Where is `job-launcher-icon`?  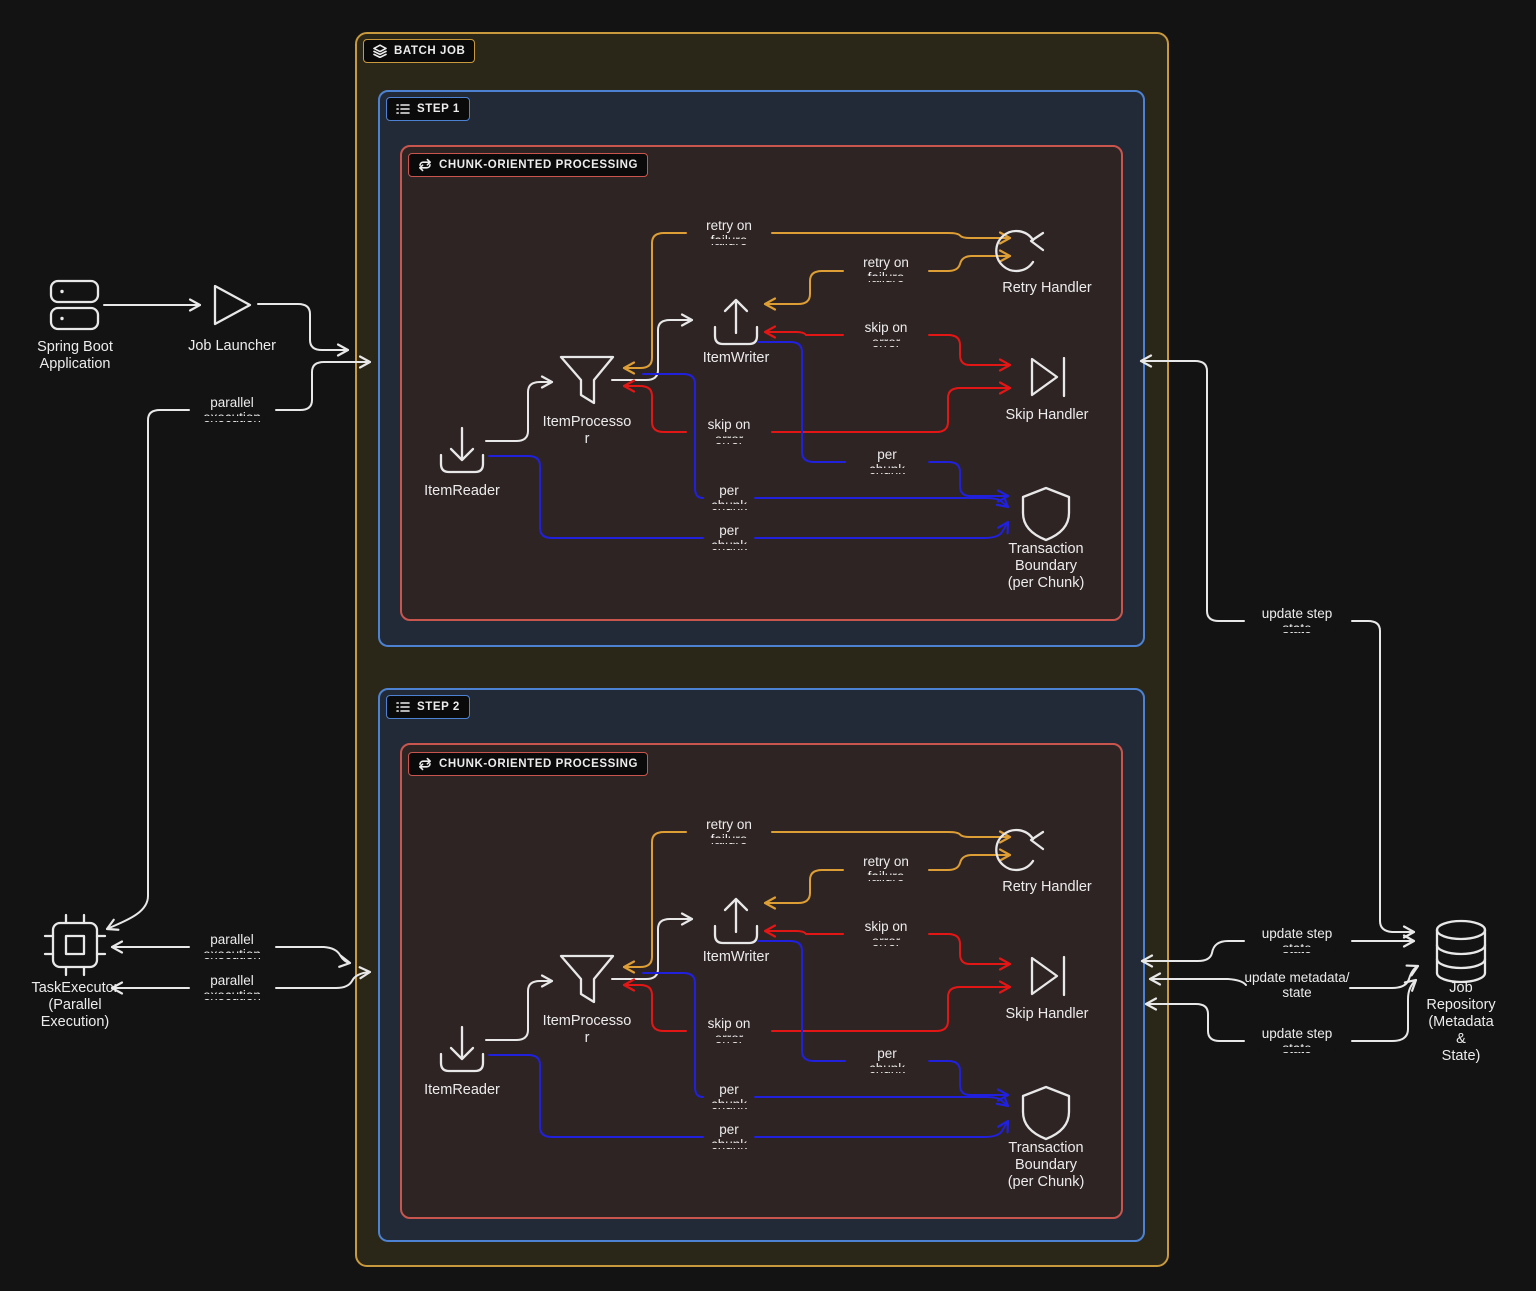
job-launcher-icon is located at coordinates (232, 305).